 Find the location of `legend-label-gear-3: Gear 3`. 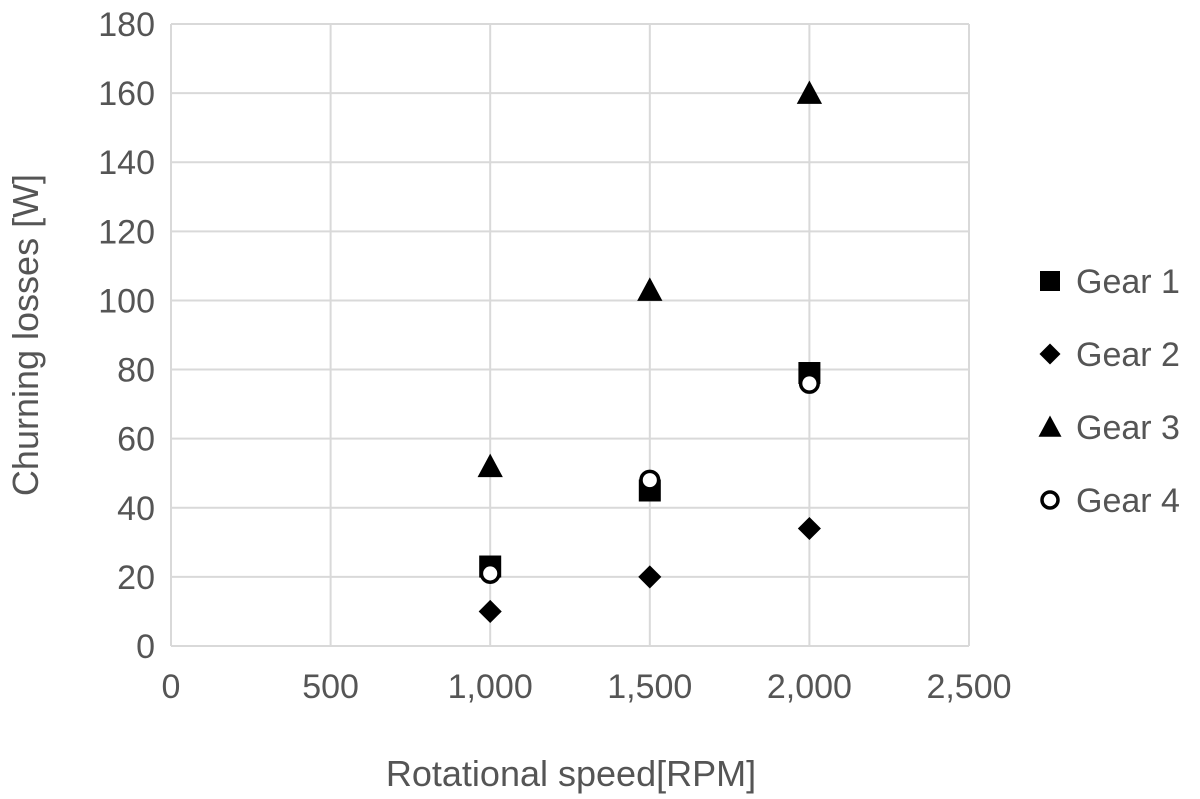

legend-label-gear-3: Gear 3 is located at coordinates (1128, 428).